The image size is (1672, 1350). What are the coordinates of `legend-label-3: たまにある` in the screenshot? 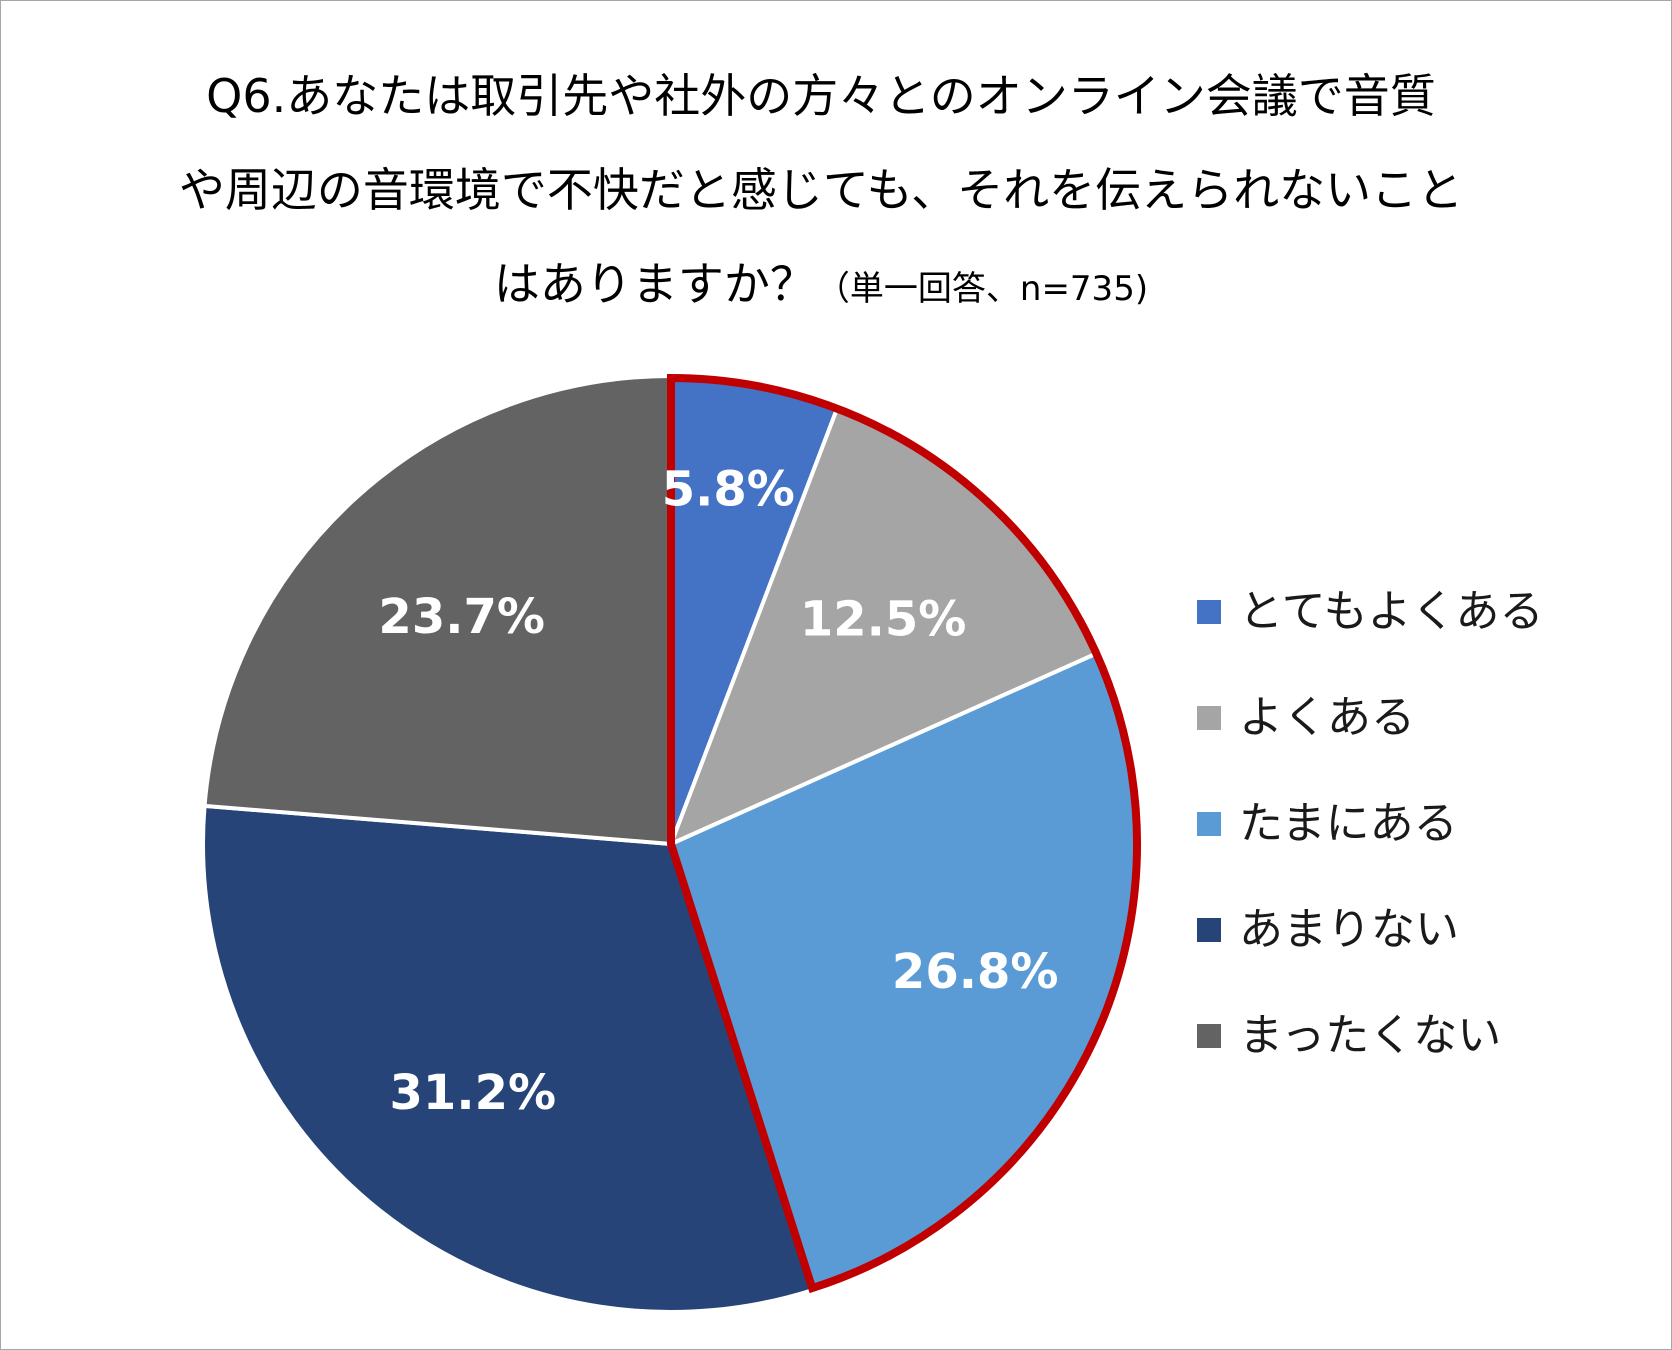 It's located at (1348, 823).